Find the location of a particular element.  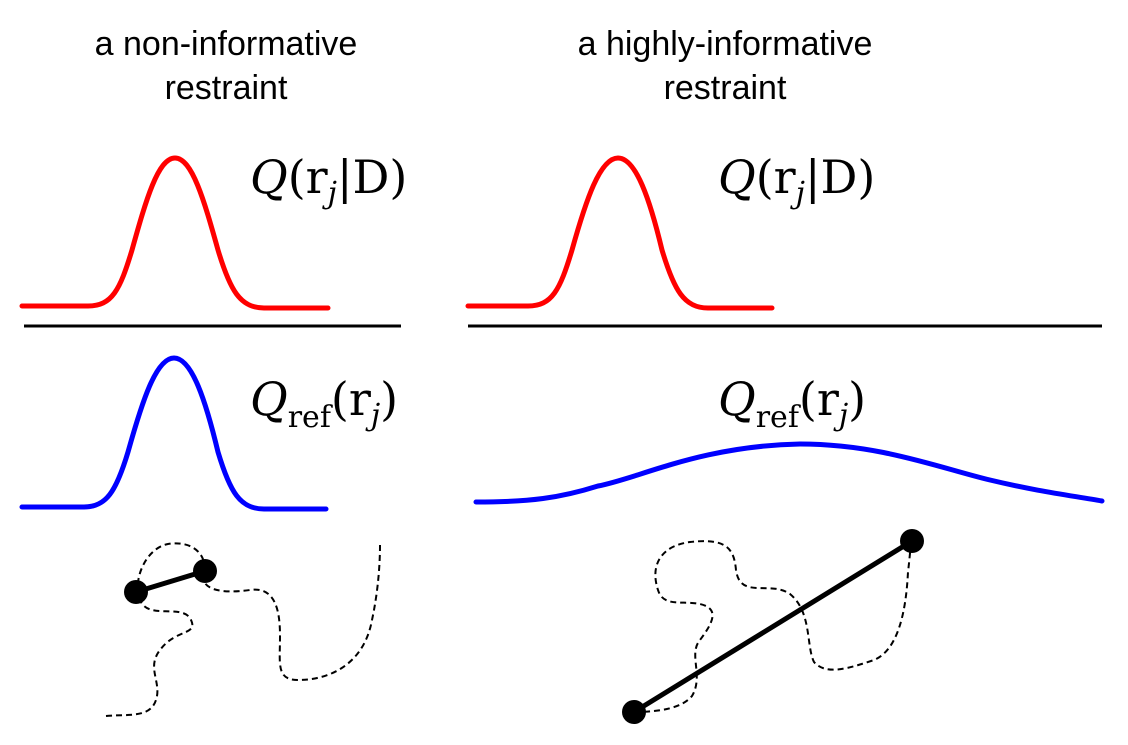

right-reference-label: Qref(rj) is located at coordinates (792, 403).